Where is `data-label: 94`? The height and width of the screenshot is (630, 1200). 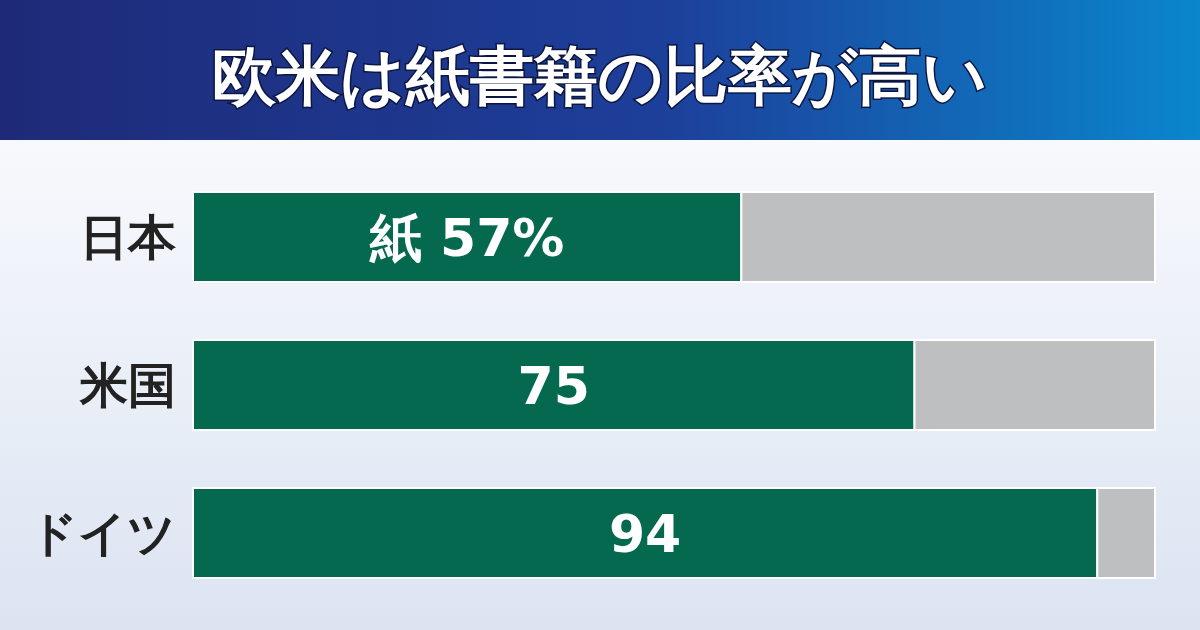
data-label: 94 is located at coordinates (645, 534).